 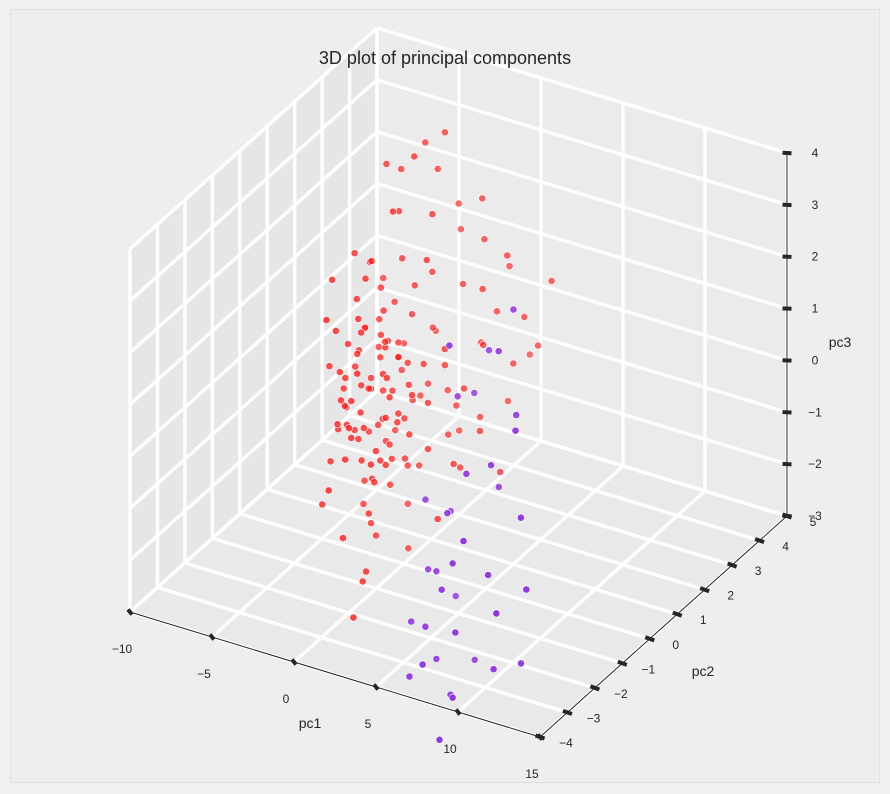 I want to click on z-tick-label: 2, so click(x=815, y=257).